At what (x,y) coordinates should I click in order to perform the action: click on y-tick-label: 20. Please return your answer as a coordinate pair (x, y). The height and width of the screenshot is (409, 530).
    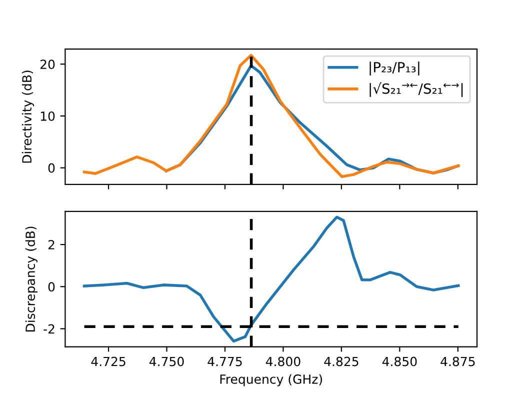
    Looking at the image, I should click on (47, 65).